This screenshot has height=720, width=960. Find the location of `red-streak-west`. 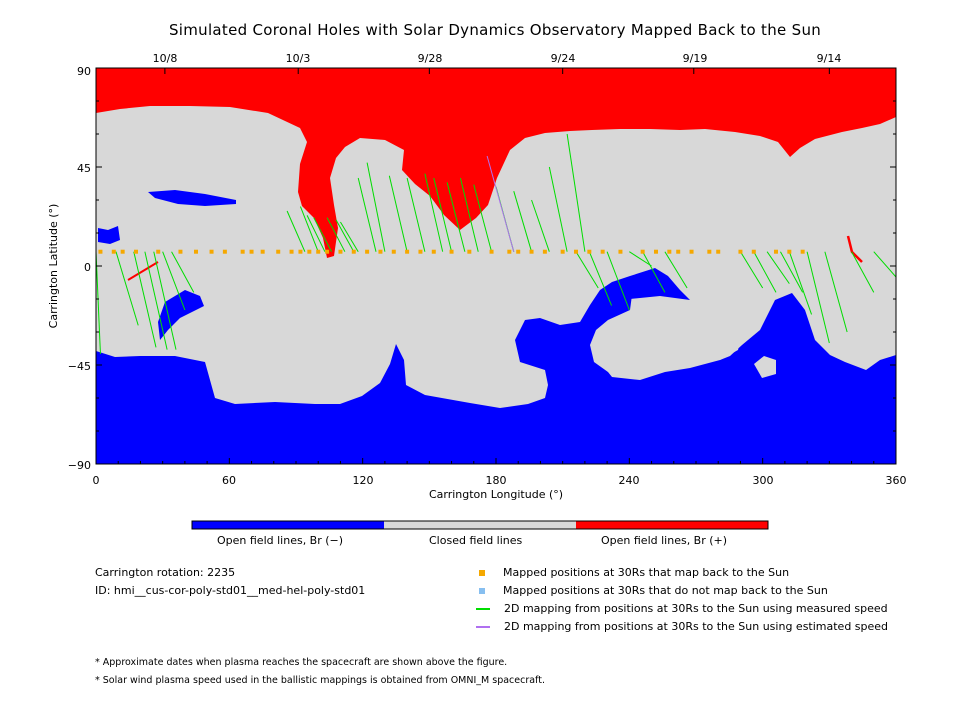

red-streak-west is located at coordinates (143, 271).